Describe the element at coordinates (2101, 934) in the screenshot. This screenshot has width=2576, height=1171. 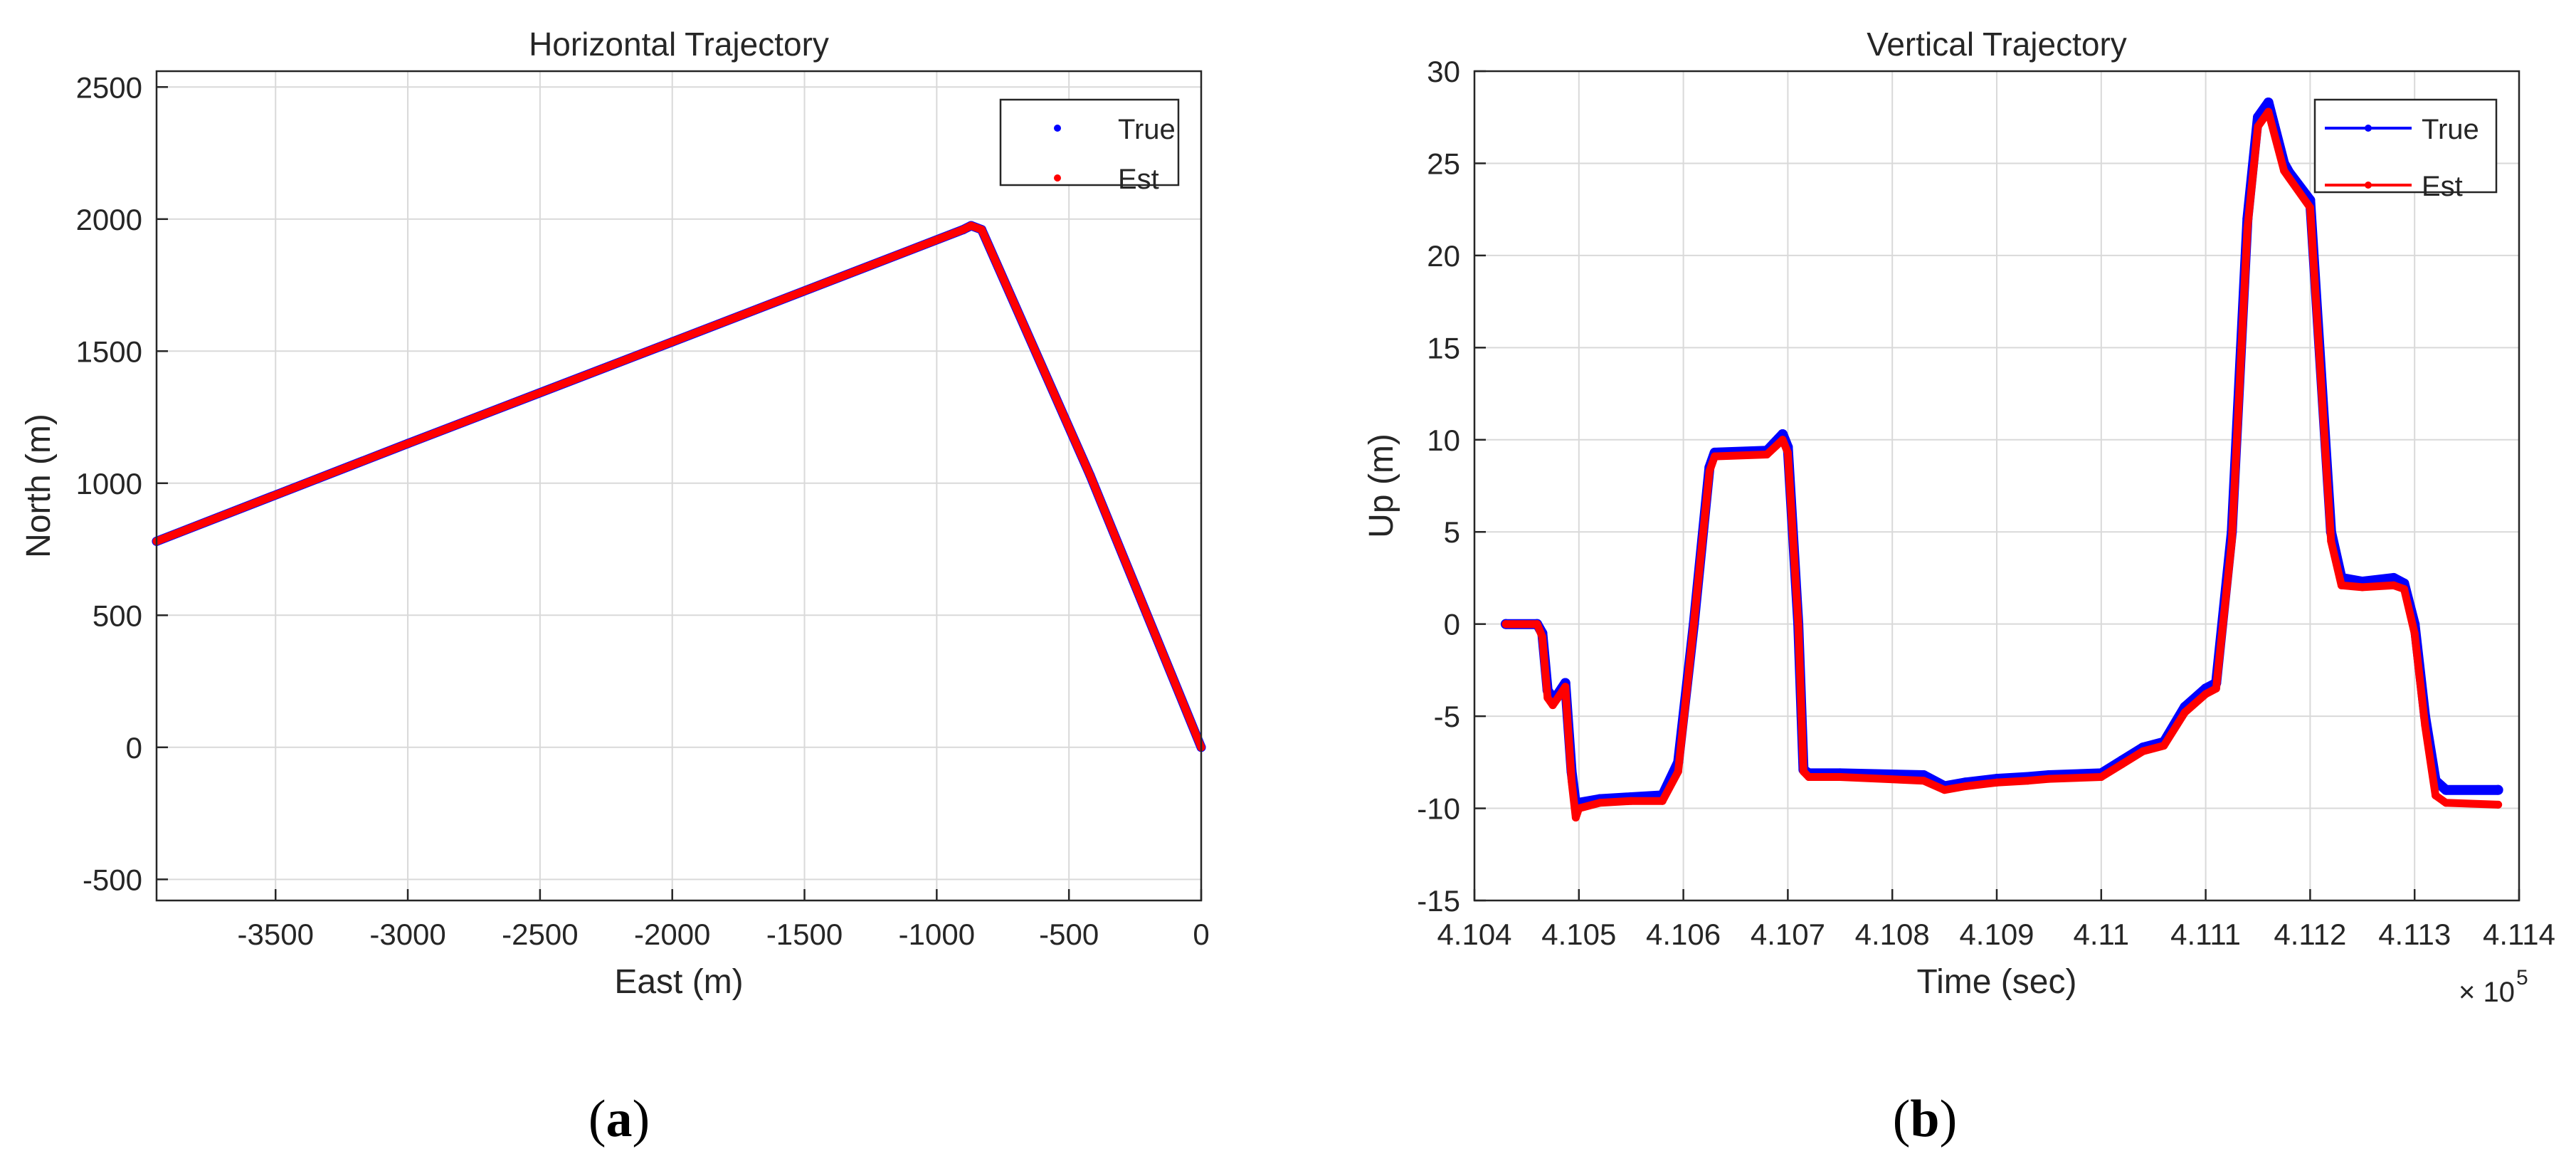
I see `x-tick-label: 4.11` at that location.